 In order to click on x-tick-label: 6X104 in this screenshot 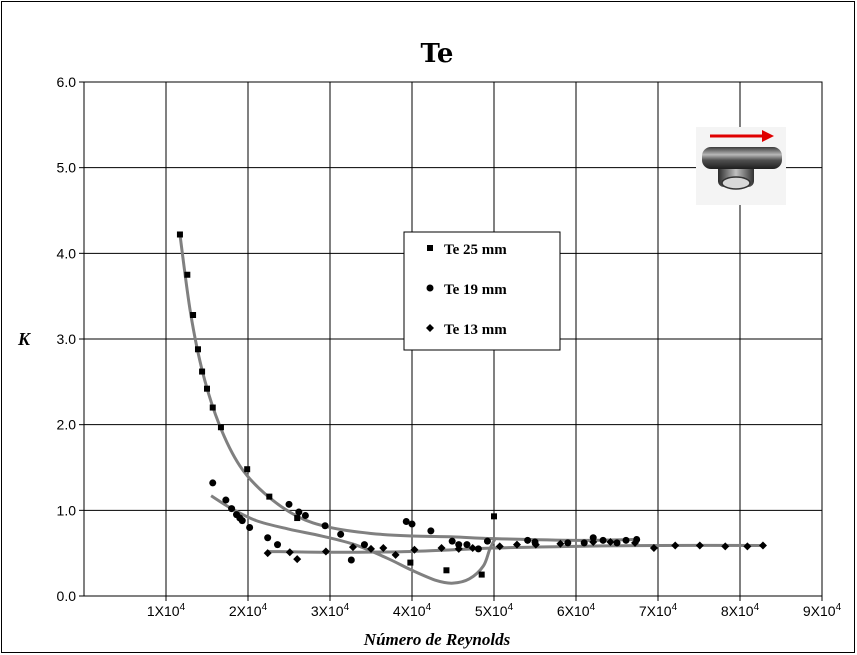, I will do `click(576, 610)`.